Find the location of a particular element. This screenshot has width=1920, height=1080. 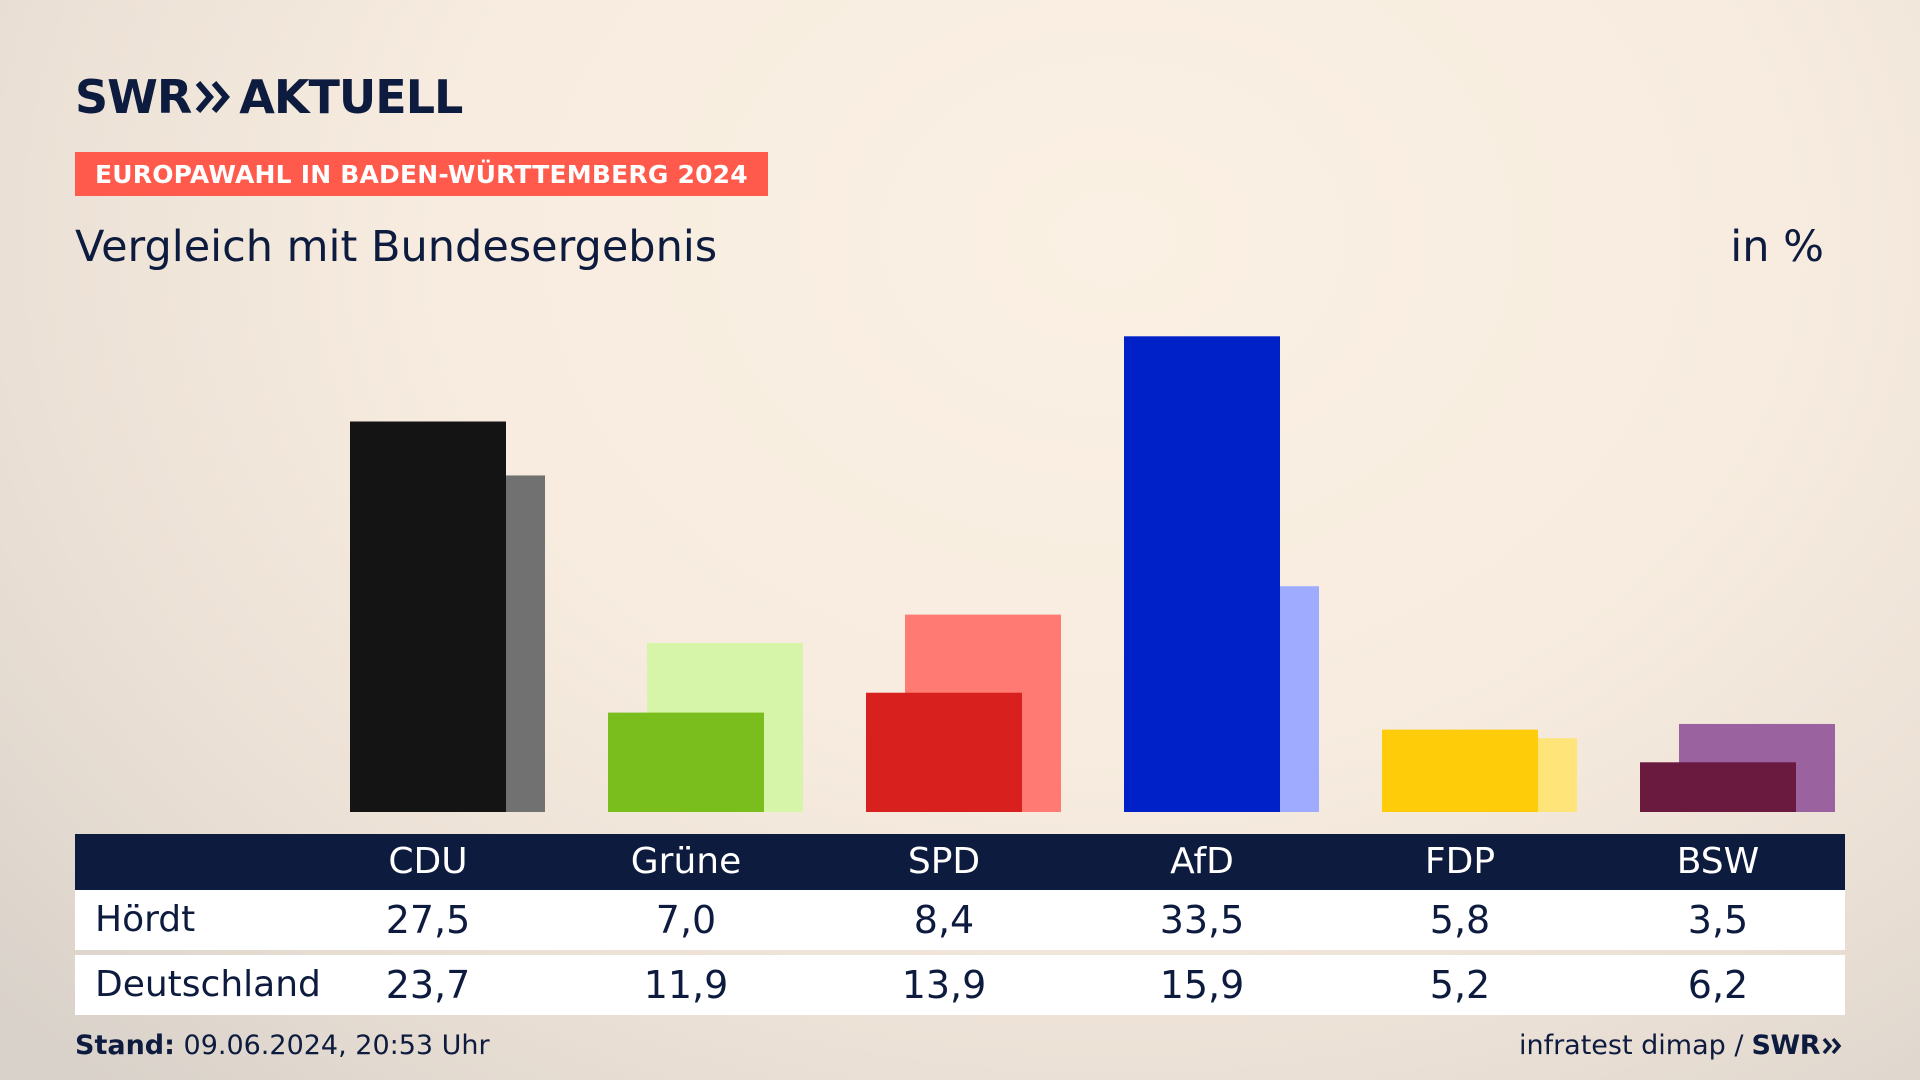

value-cell-deutschland-grüne: 11,9 is located at coordinates (686, 985).